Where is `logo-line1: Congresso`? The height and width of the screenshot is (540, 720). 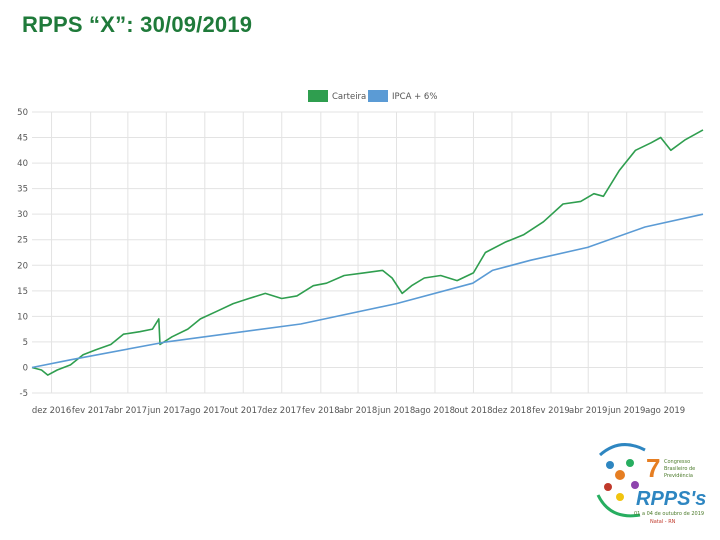
logo-line1: Congresso is located at coordinates (677, 462).